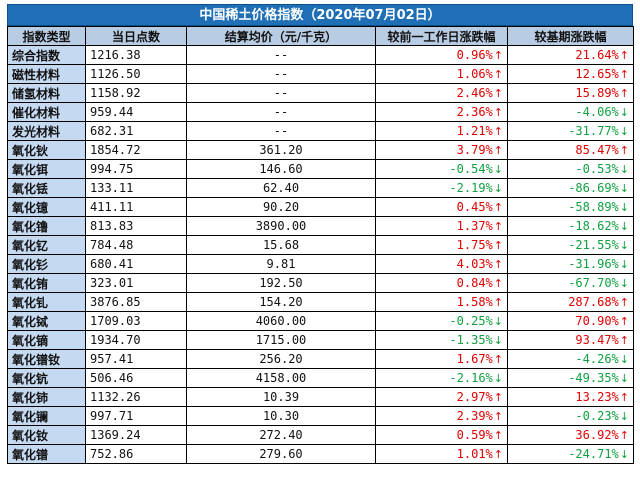 This screenshot has height=480, width=640. What do you see at coordinates (320, 112) in the screenshot?
I see `table-row: 催化材料 959.44 -- 2.36%↑ -4.06%↓` at bounding box center [320, 112].